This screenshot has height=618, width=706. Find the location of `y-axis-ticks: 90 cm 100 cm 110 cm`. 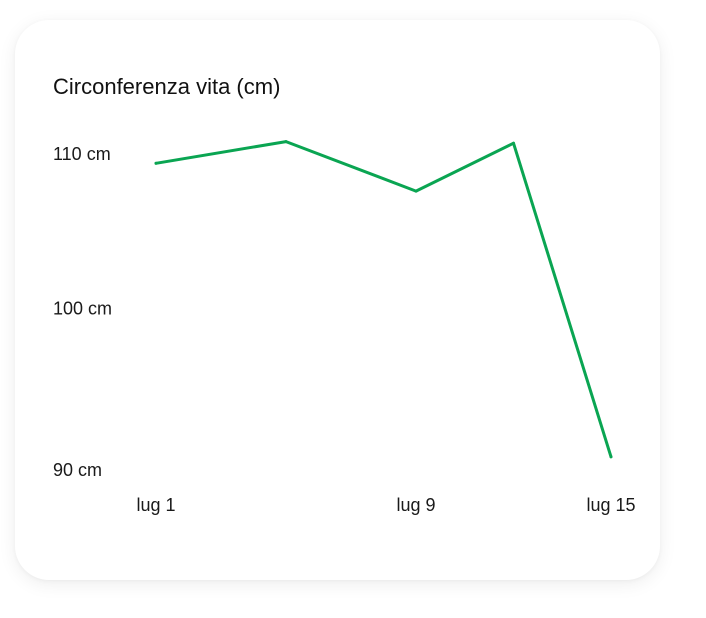

y-axis-ticks: 90 cm 100 cm 110 cm is located at coordinates (82, 312).